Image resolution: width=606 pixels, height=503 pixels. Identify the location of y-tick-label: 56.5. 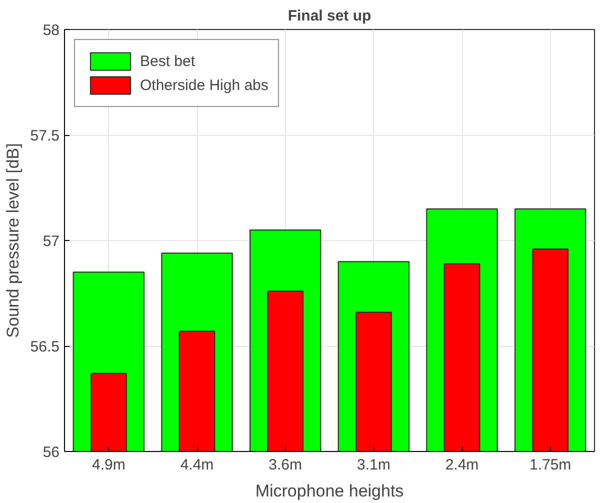
(45, 347).